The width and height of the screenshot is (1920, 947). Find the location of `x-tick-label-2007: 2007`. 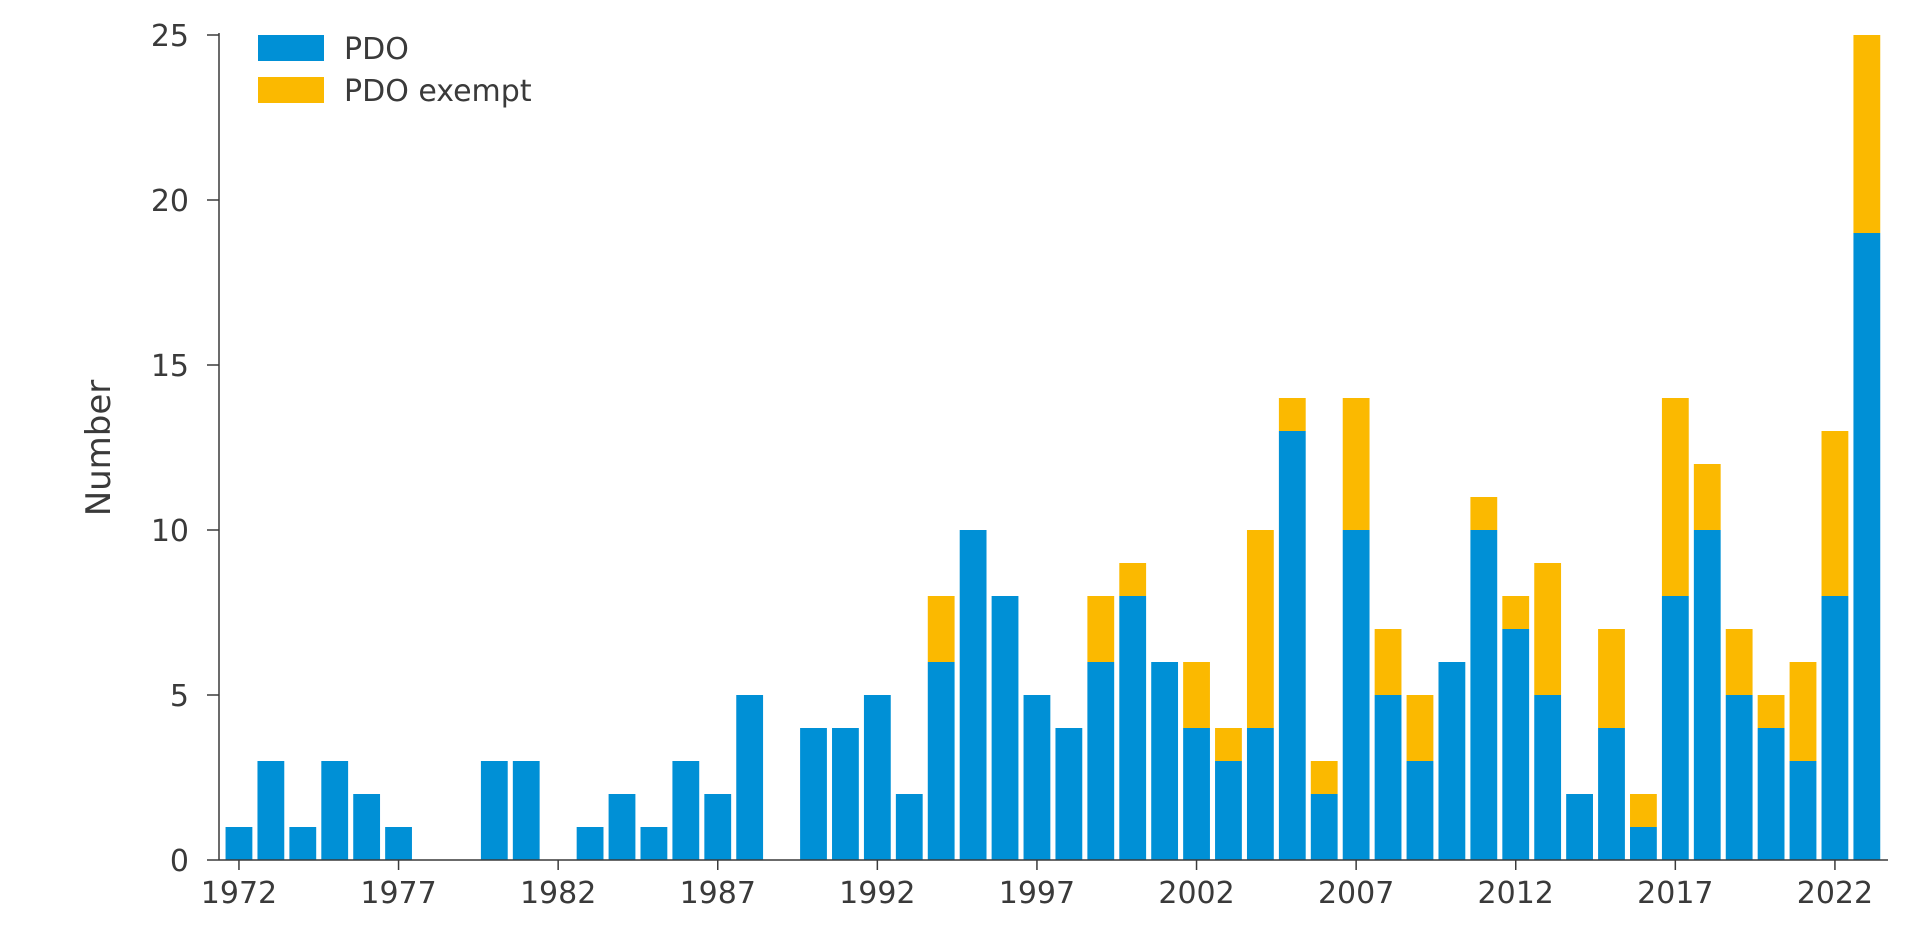

x-tick-label-2007: 2007 is located at coordinates (1356, 893).